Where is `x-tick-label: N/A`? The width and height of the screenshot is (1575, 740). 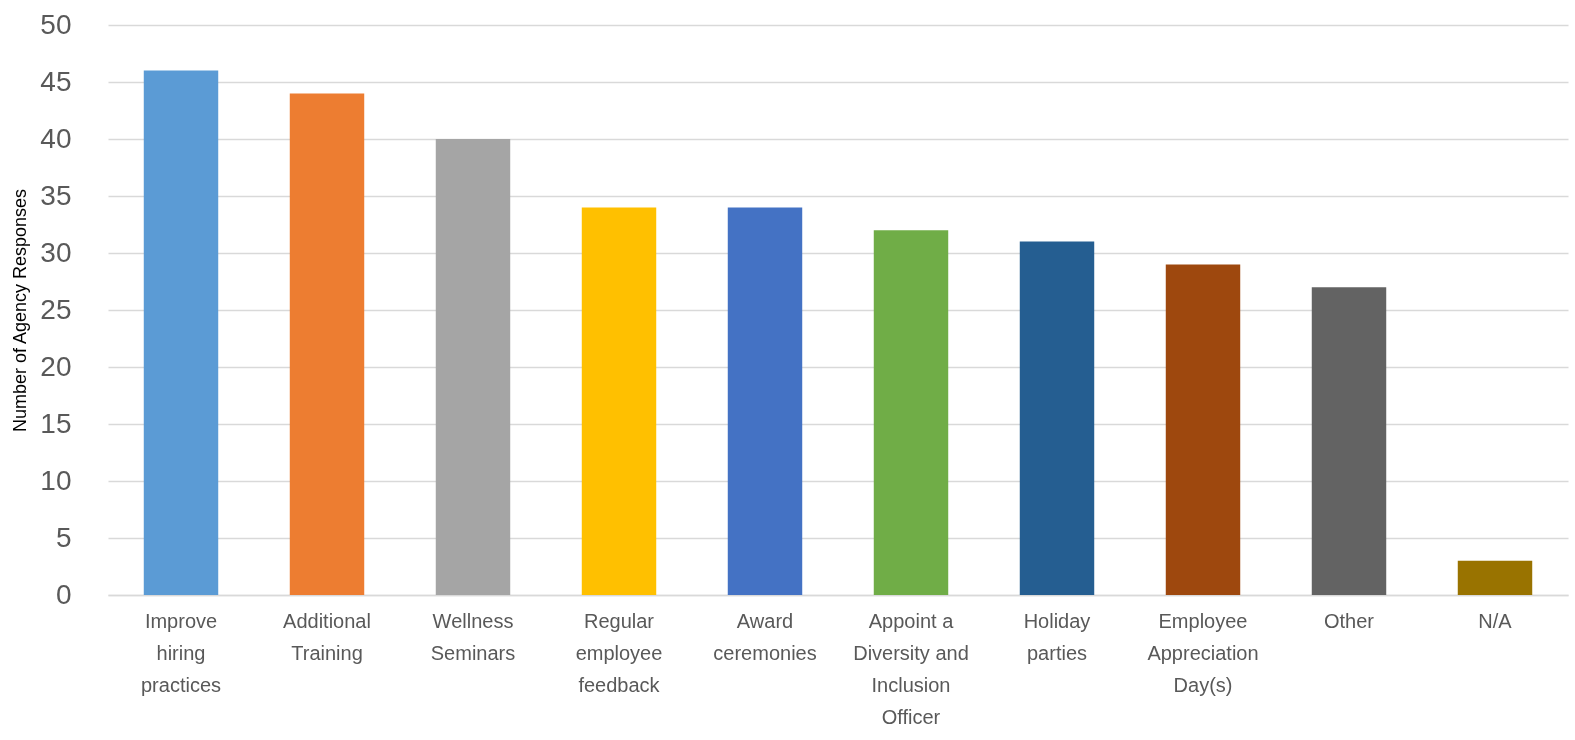 x-tick-label: N/A is located at coordinates (1495, 620).